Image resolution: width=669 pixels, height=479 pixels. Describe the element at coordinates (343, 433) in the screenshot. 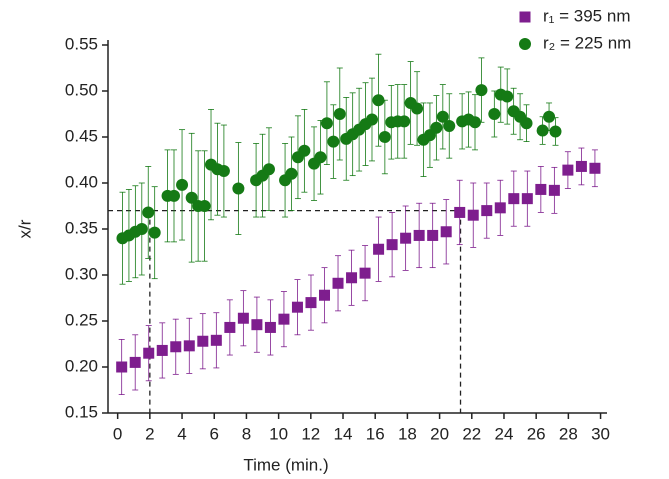

I see `x-tick-label: 14` at that location.